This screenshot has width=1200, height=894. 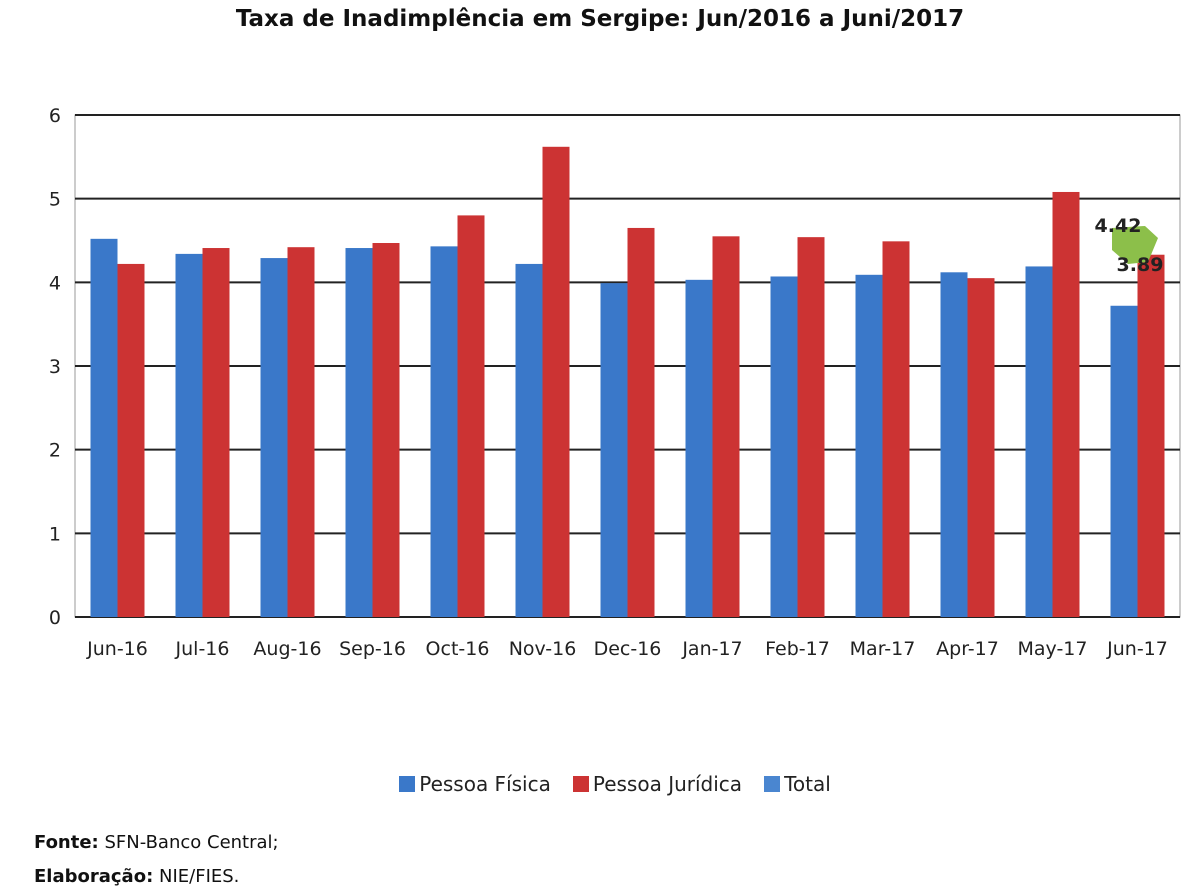 What do you see at coordinates (543, 649) in the screenshot?
I see `x-tick-label: Nov-16` at bounding box center [543, 649].